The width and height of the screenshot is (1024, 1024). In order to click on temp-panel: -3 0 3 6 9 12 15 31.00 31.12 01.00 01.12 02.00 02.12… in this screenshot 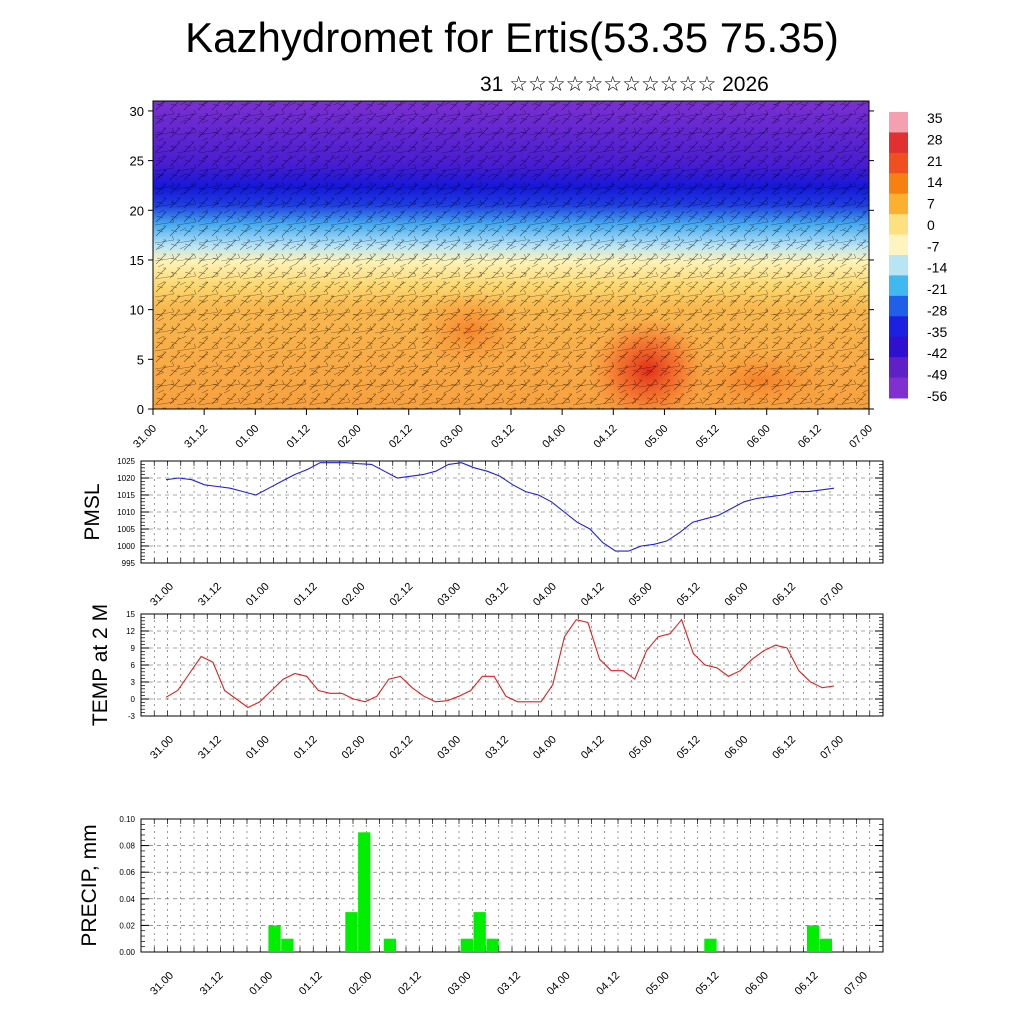, I will do `click(486, 683)`.